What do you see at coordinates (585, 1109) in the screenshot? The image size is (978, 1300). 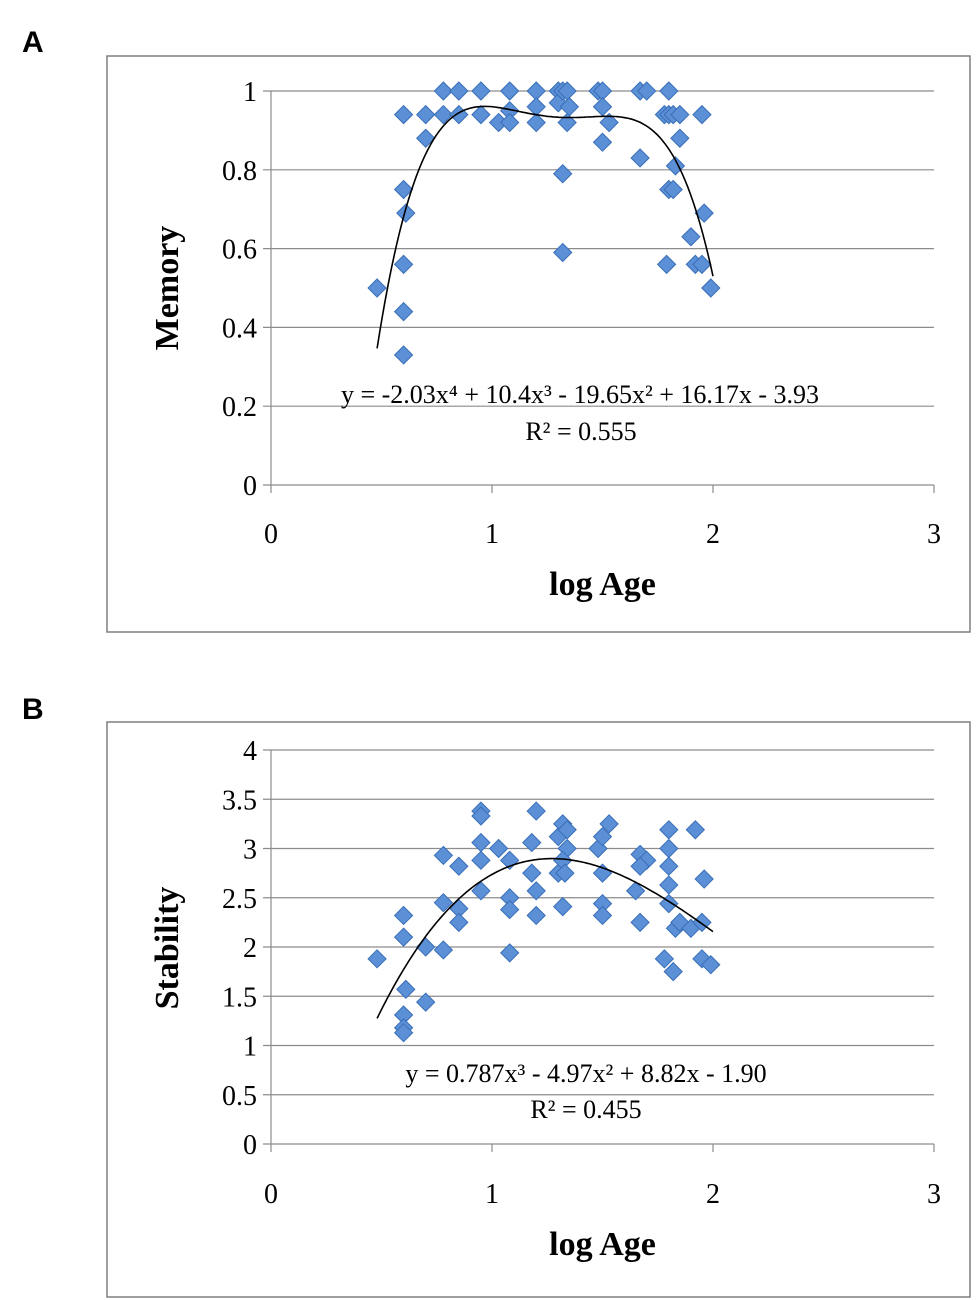 I see `r-squared: R² = 0.455` at bounding box center [585, 1109].